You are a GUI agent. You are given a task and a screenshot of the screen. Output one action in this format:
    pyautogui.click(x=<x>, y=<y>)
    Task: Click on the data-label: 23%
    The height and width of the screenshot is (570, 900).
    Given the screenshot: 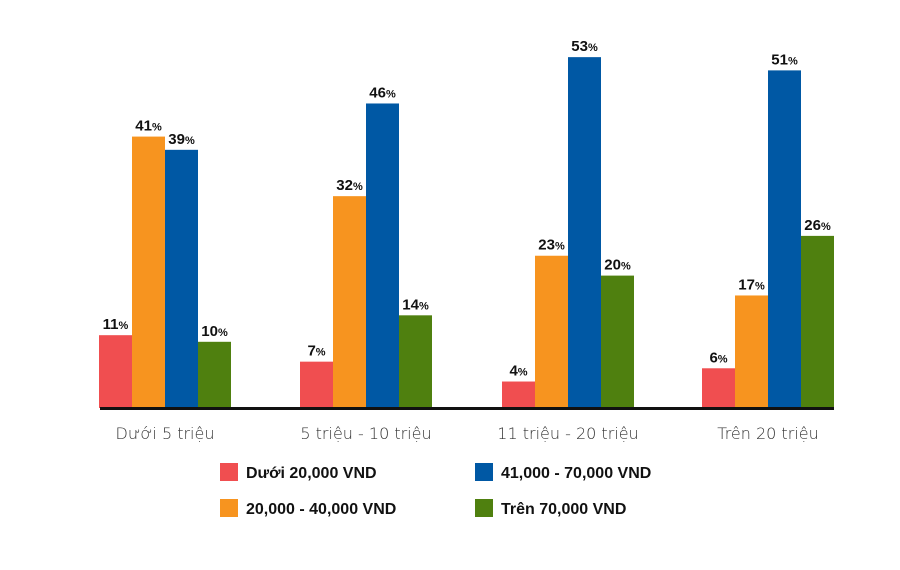 What is the action you would take?
    pyautogui.click(x=551, y=245)
    